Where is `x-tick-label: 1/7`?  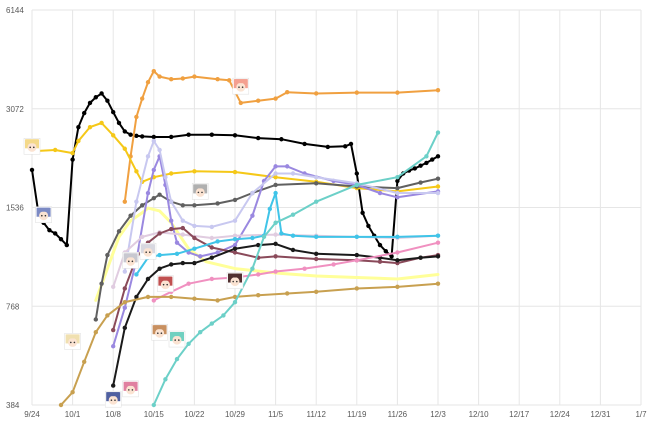 x-tick-label: 1/7 is located at coordinates (641, 414).